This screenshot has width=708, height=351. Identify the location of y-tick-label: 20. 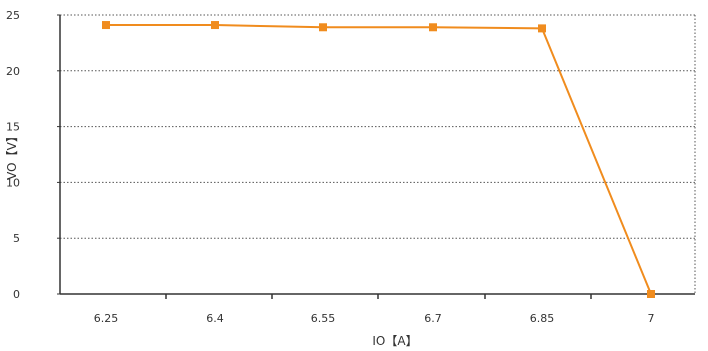
(13, 71).